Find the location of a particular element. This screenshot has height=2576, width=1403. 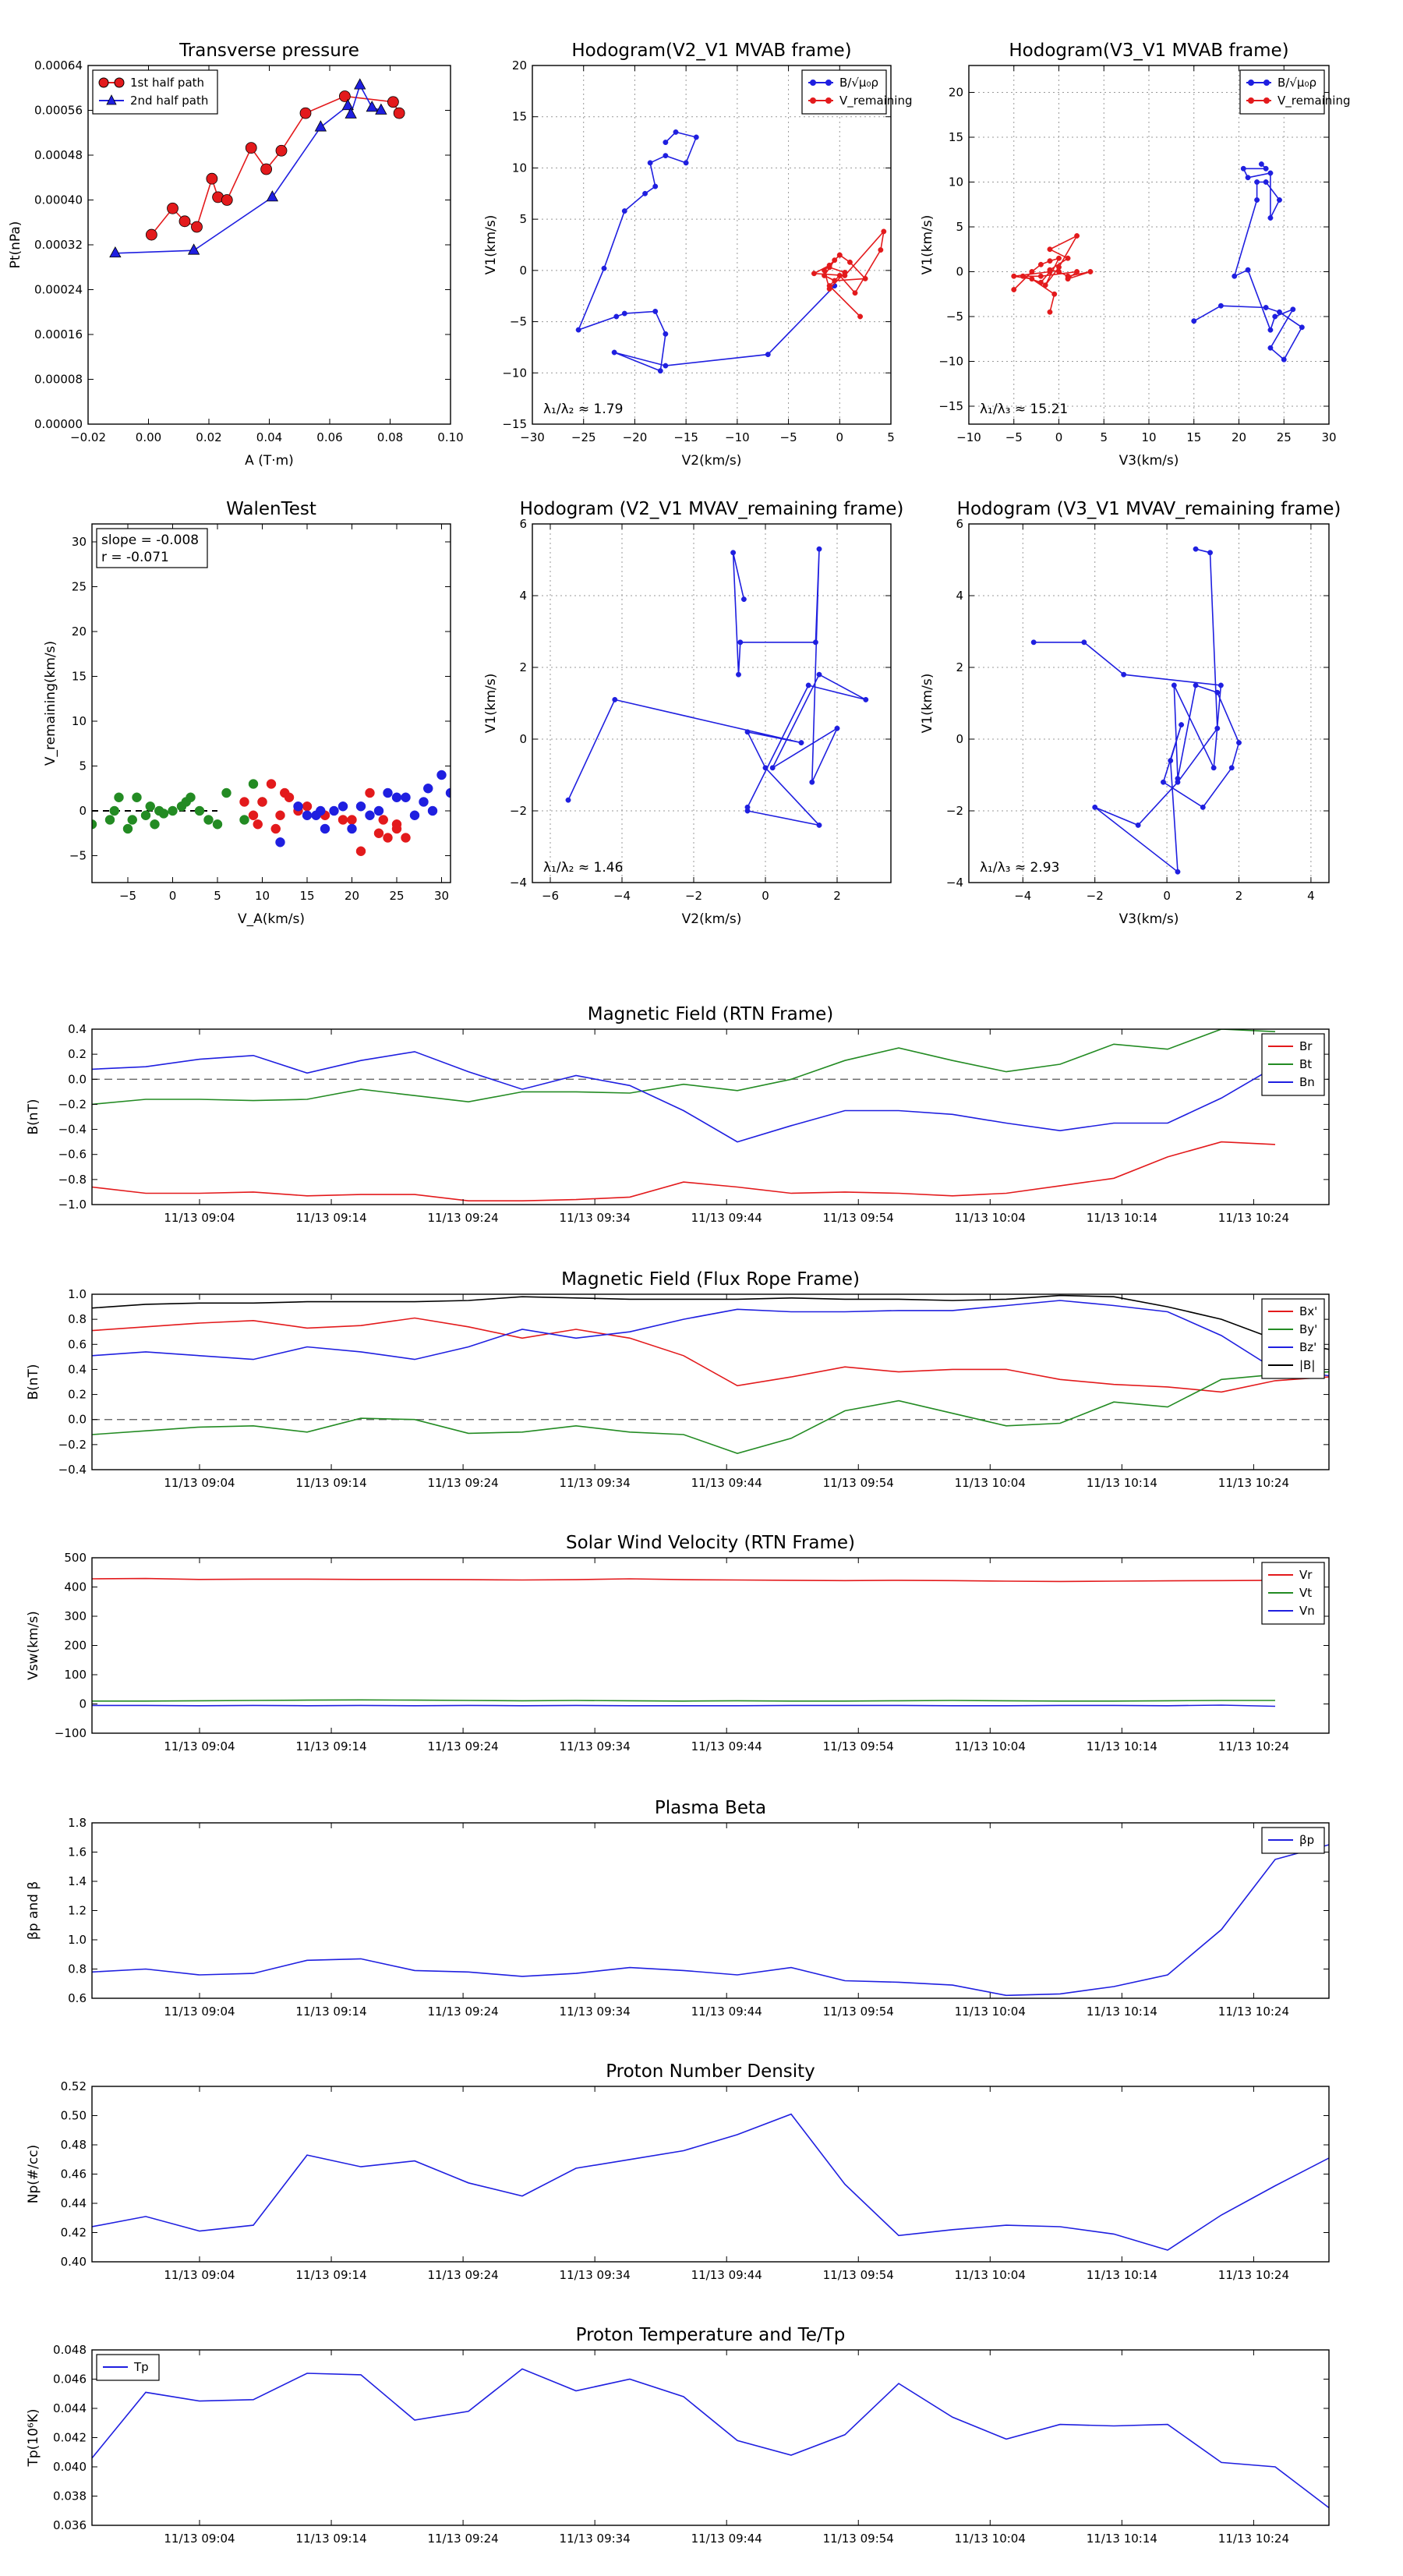

legend-frame is located at coordinates (155, 92).